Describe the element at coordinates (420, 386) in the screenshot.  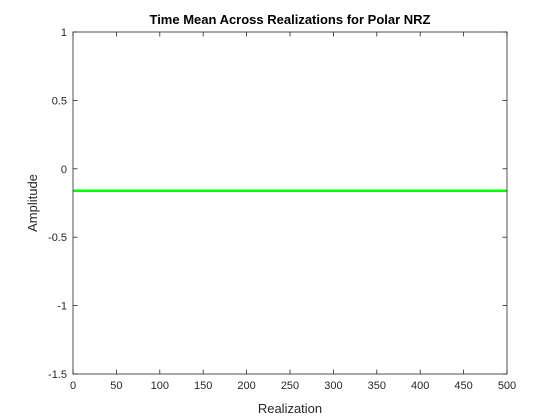
I see `x-tick-label: 400` at that location.